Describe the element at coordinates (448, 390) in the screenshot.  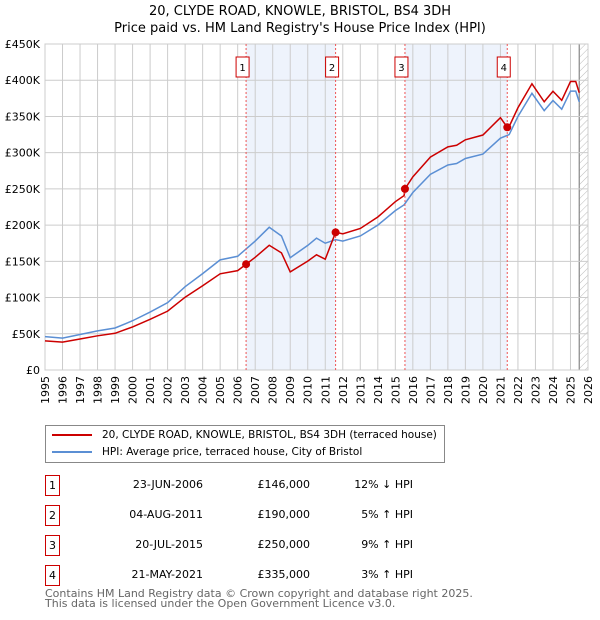
I see `x-tick-label: 2018` at that location.